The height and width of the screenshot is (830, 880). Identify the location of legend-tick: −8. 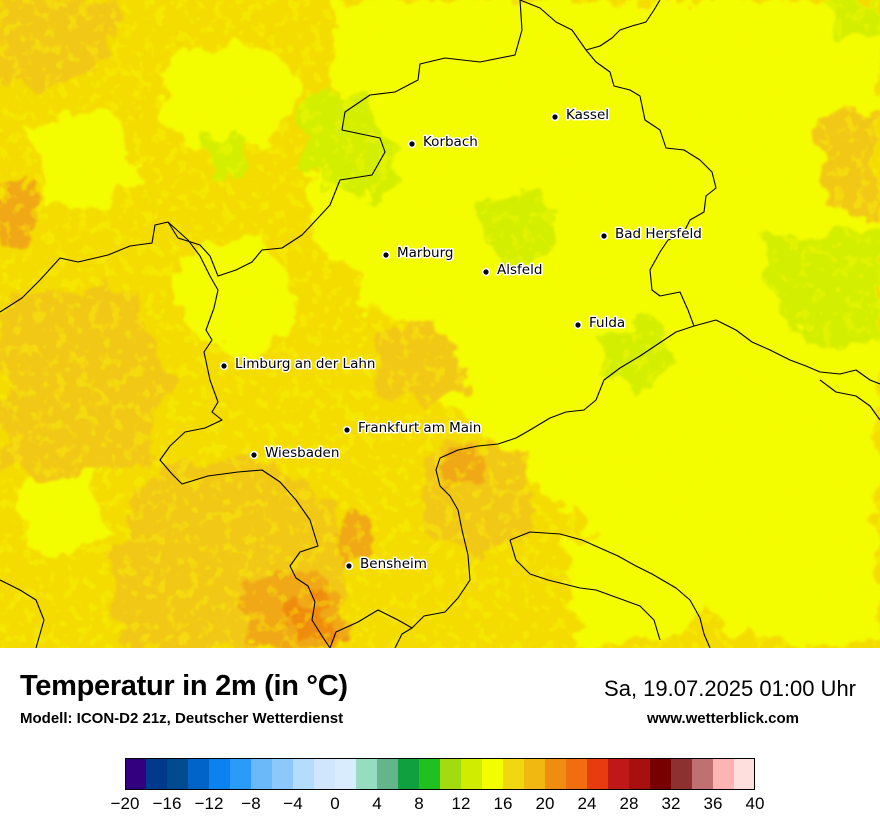
(251, 803).